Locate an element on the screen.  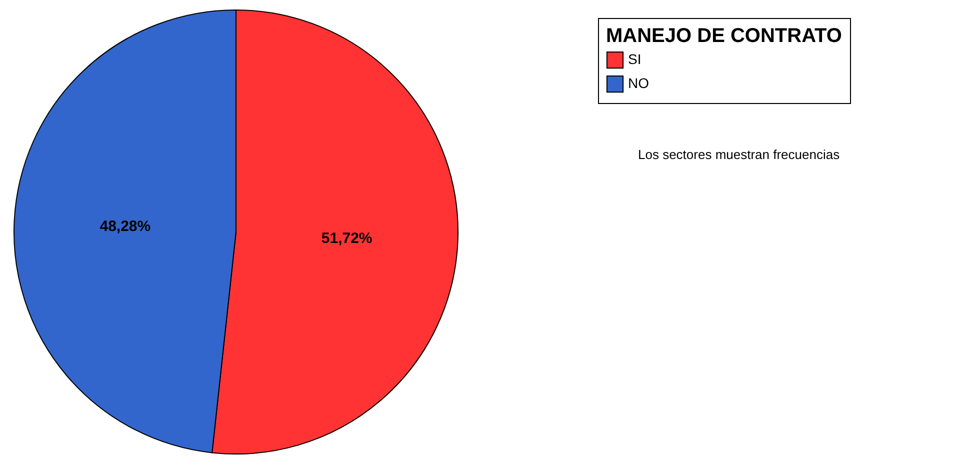
legend-title: MANEJO DE CONTRATO is located at coordinates (724, 36).